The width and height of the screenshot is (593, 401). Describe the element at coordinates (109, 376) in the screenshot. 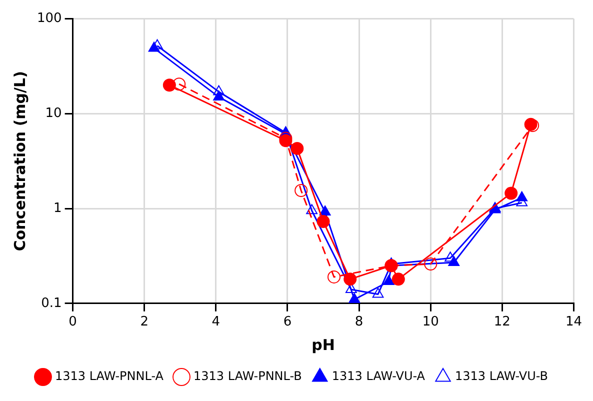

I see `legend-label: 1313 LAW-PNNL-A` at that location.